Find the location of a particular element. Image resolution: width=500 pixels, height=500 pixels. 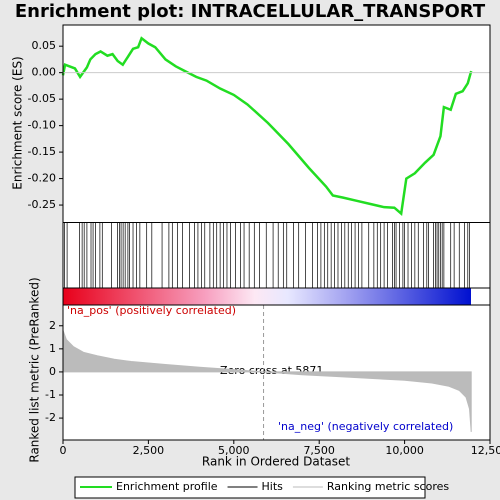

y-tick-label: 0.00 is located at coordinates (44, 72).